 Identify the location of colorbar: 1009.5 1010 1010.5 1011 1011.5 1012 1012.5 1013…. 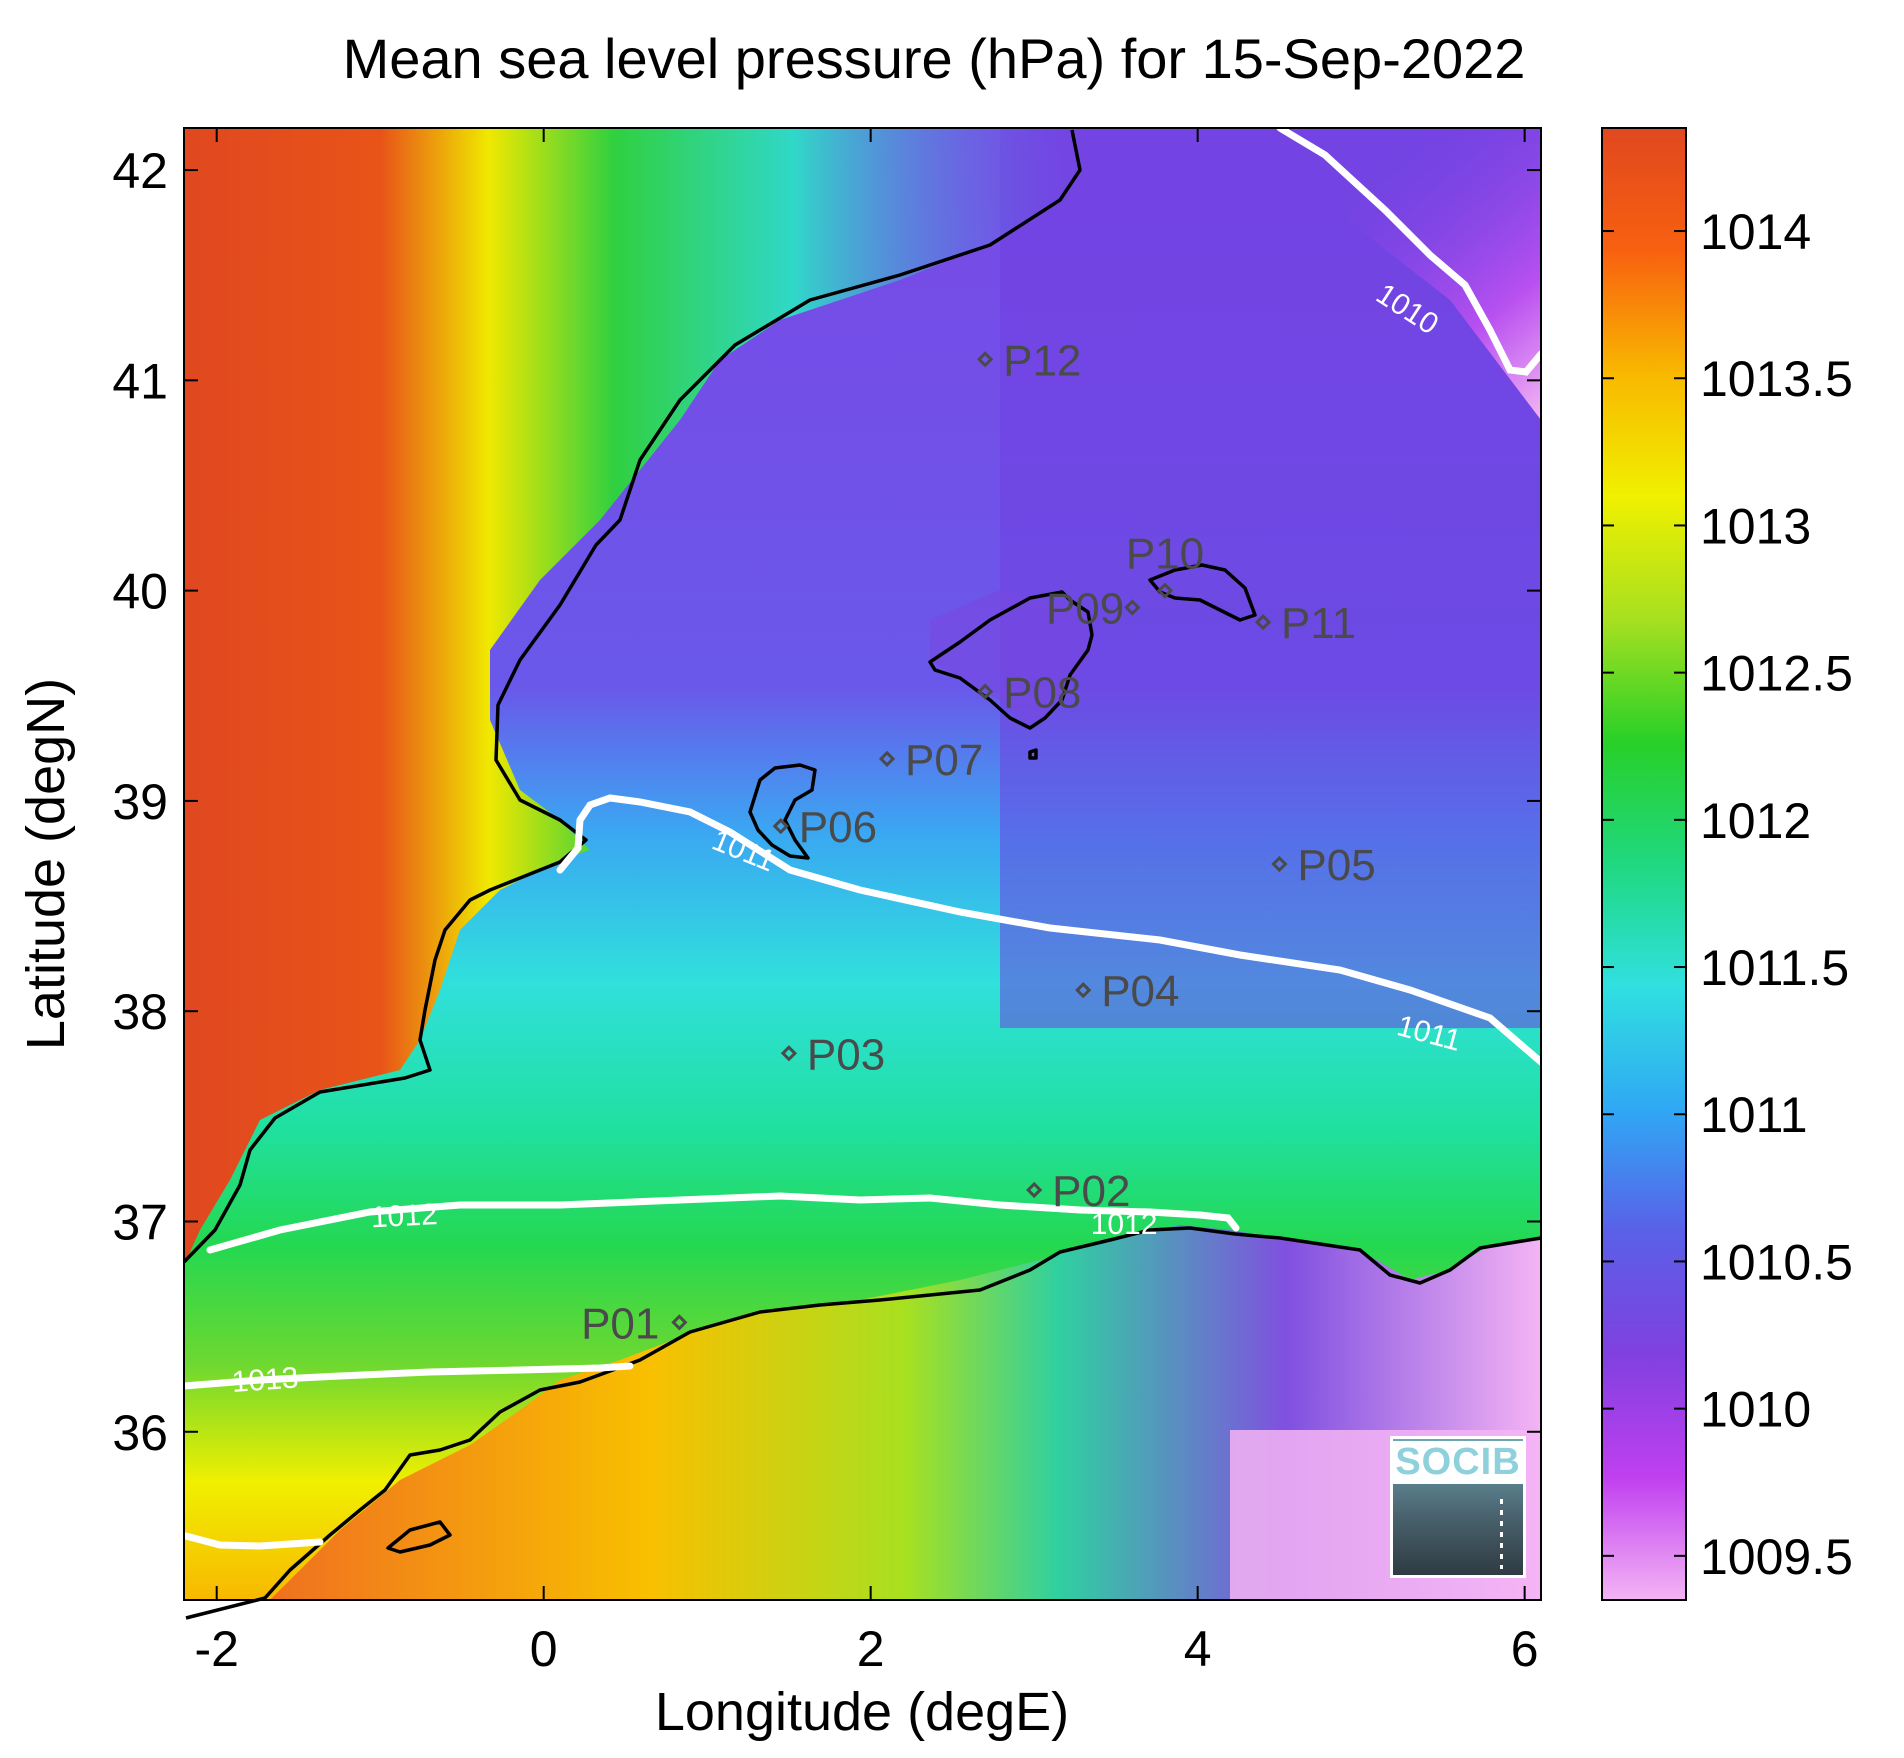
(1727, 864).